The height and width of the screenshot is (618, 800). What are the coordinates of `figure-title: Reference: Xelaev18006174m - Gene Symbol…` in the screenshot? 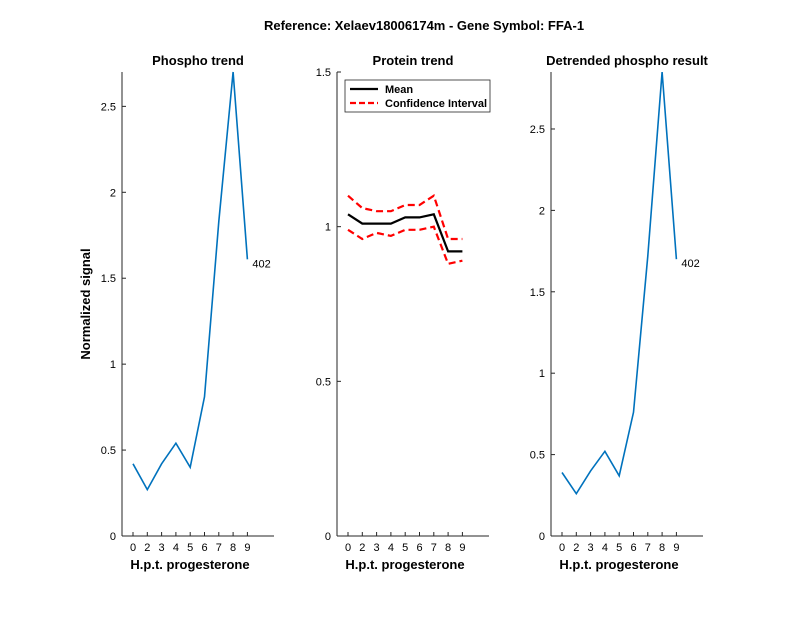 It's located at (424, 25).